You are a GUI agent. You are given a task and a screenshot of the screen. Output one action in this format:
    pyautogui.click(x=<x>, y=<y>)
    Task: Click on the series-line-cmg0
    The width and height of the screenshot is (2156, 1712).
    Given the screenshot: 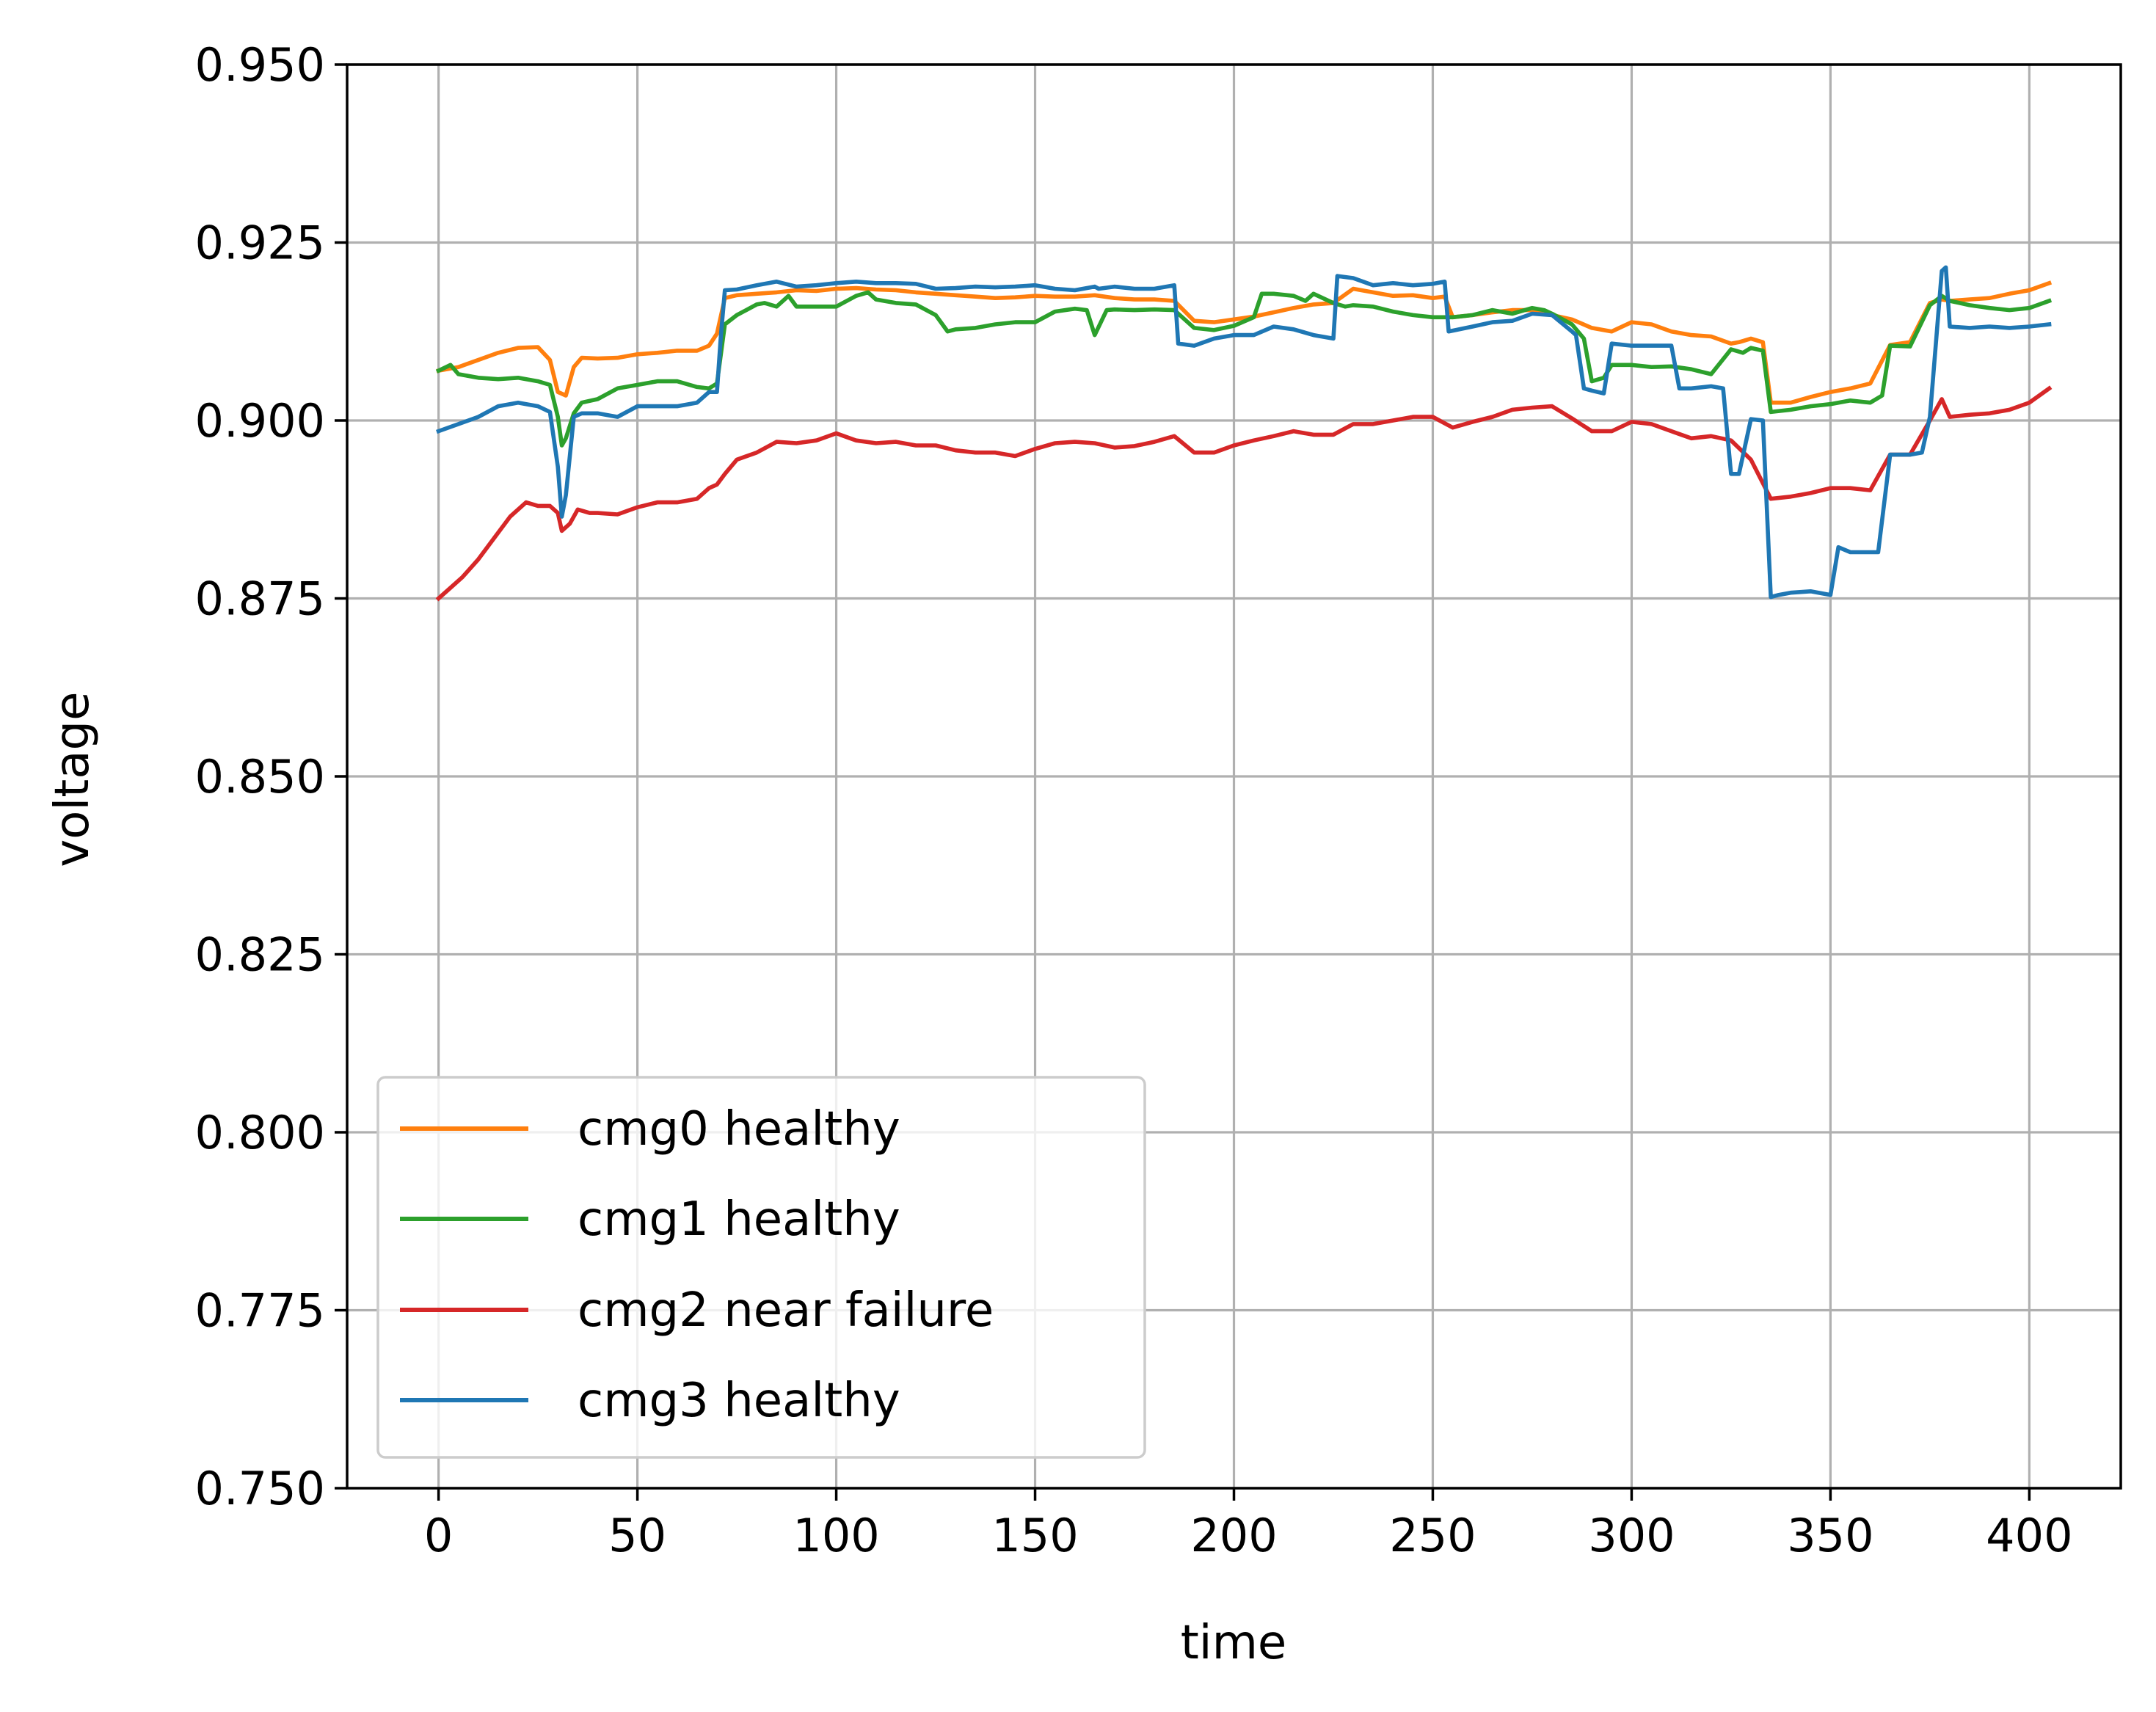 What is the action you would take?
    pyautogui.click(x=1244, y=342)
    